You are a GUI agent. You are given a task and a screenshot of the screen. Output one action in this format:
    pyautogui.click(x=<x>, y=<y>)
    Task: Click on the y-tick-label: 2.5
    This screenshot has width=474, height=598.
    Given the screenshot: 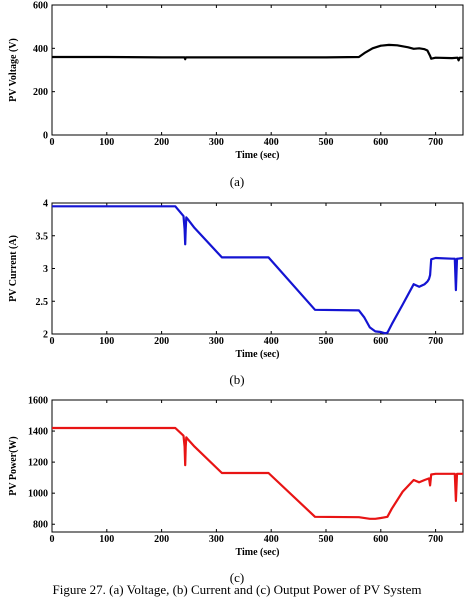 What is the action you would take?
    pyautogui.click(x=42, y=302)
    